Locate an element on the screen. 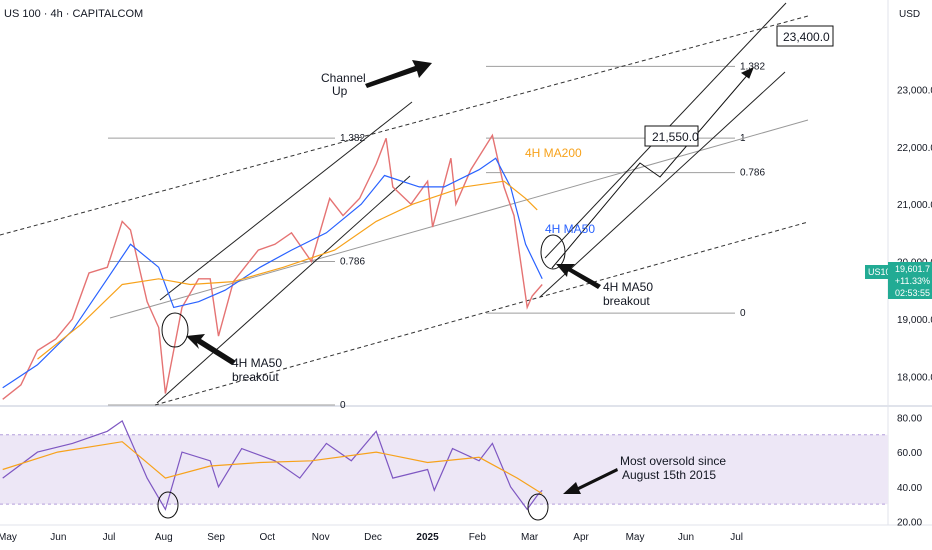 Image resolution: width=932 pixels, height=550 pixels. channel-up-label-2: Up is located at coordinates (340, 91).